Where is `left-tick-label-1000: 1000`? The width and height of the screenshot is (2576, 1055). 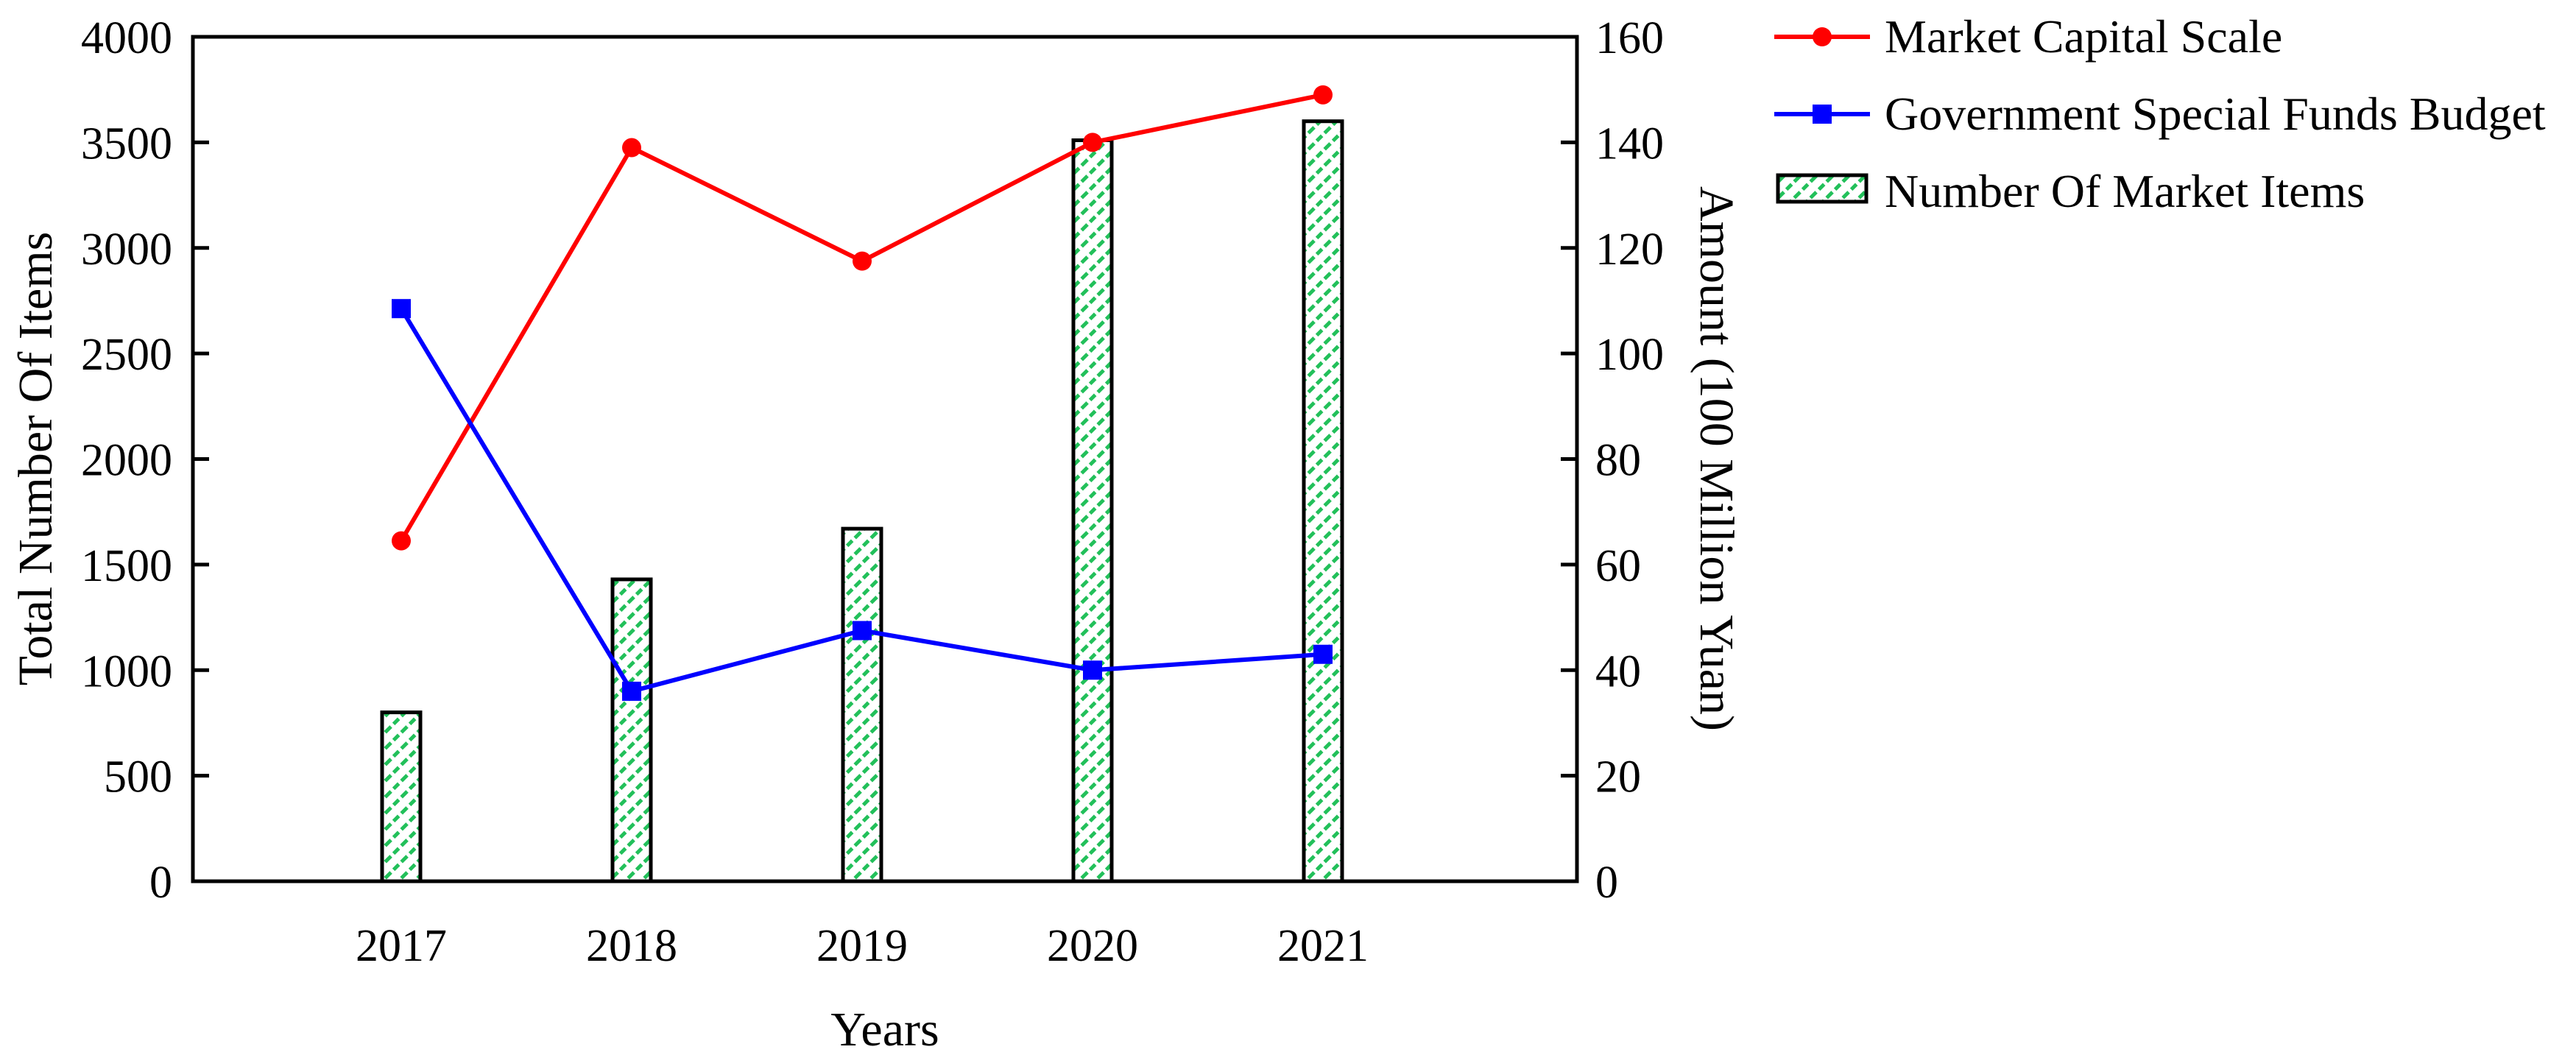
left-tick-label-1000: 1000 is located at coordinates (126, 671).